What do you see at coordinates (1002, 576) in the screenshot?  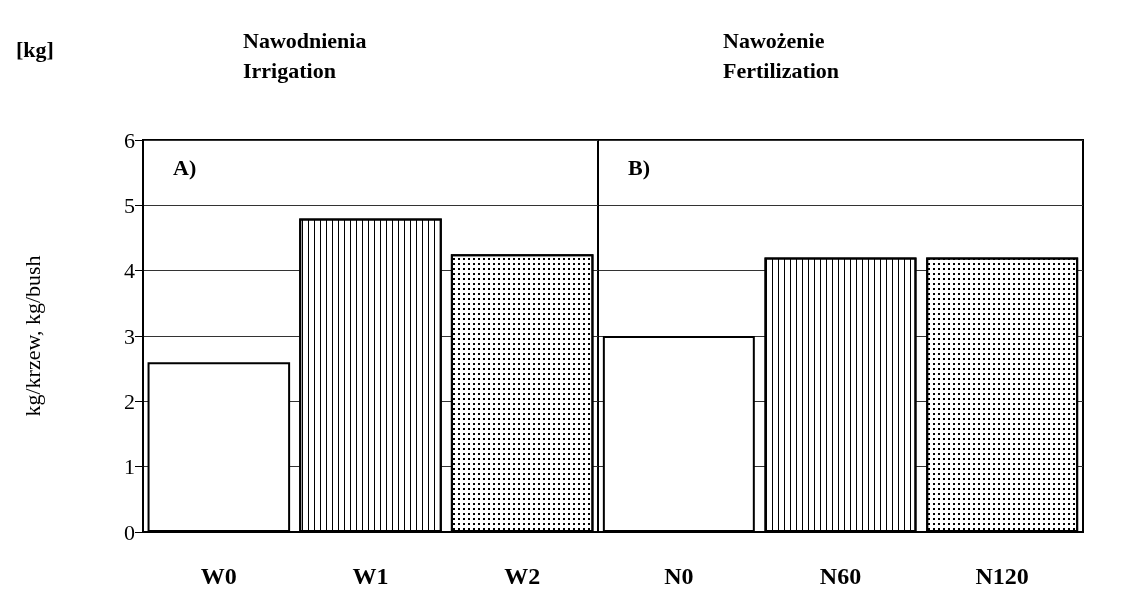 I see `x-tick-label: N120` at bounding box center [1002, 576].